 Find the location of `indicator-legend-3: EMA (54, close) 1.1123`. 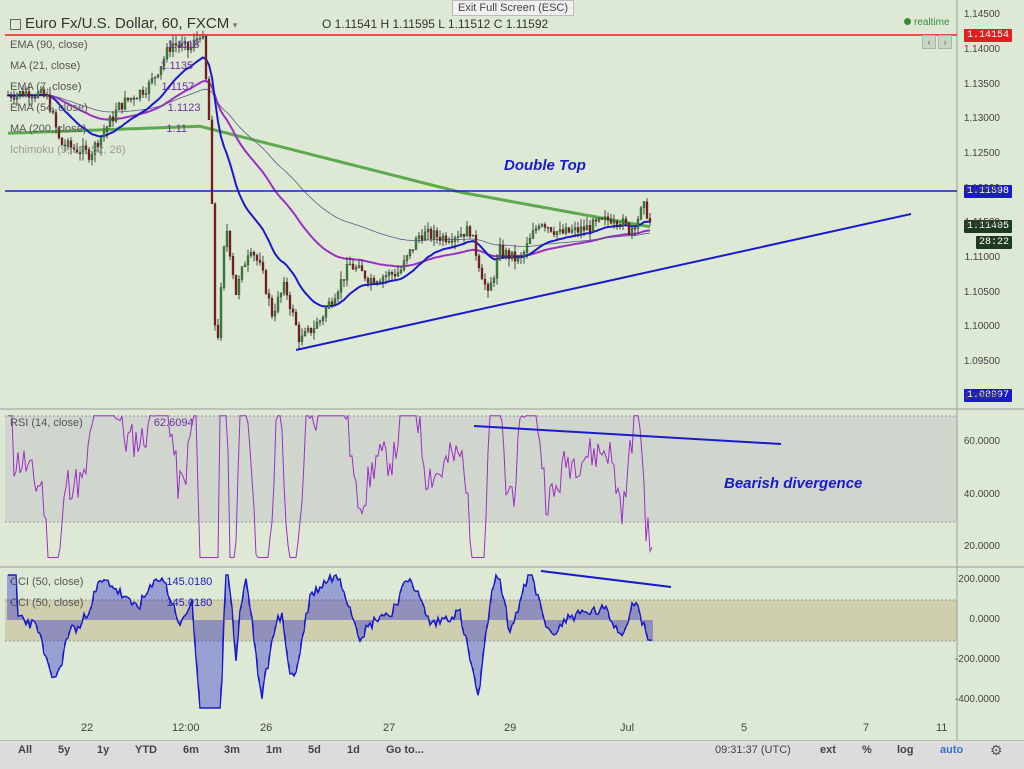

indicator-legend-3: EMA (54, close) 1.1123 is located at coordinates (105, 108).